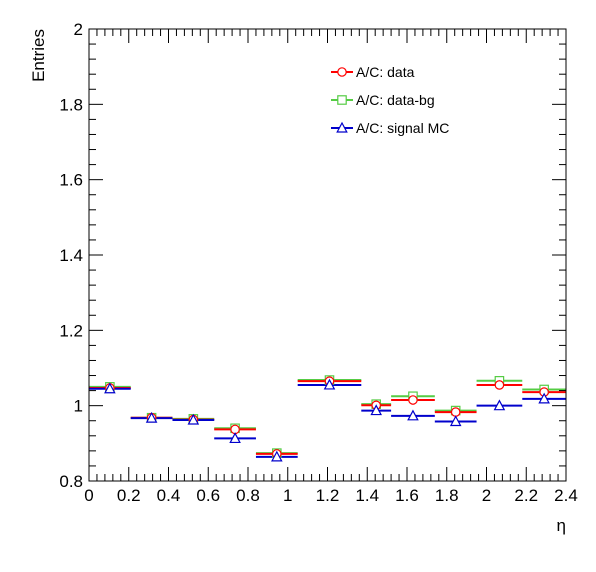 The image size is (596, 572). I want to click on x-axis-title: η, so click(561, 525).